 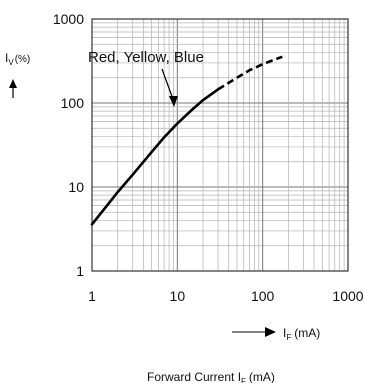 I want to click on y-axis-label-unit: (%), so click(x=23, y=59).